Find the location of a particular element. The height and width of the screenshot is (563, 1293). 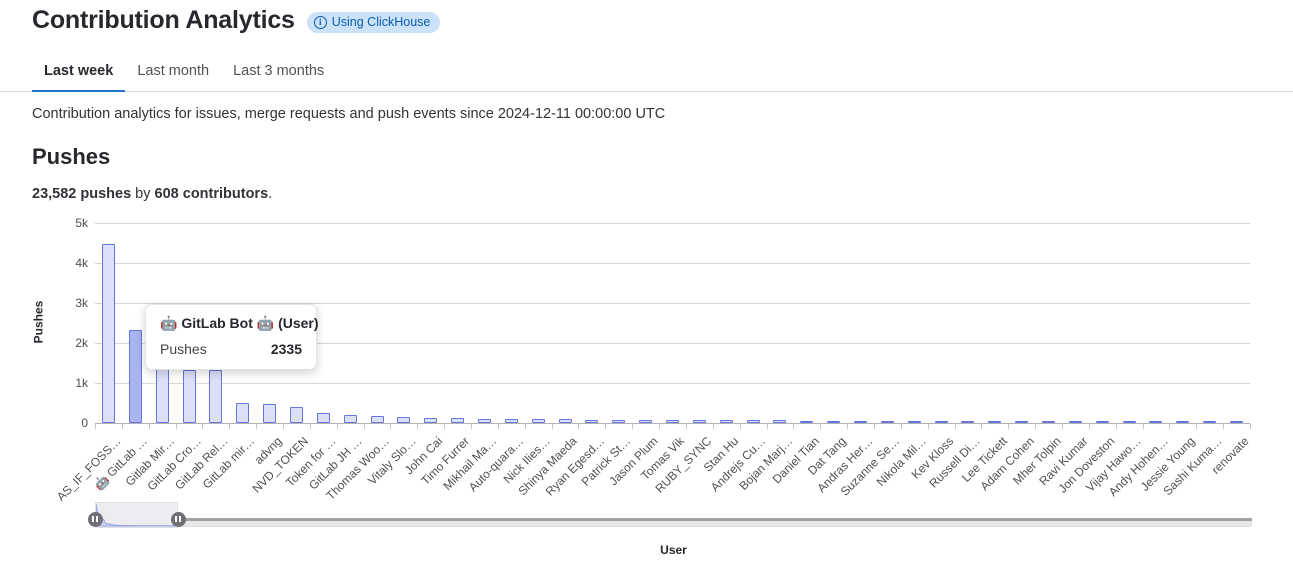

x-label-Jessie Young: Jessie Young is located at coordinates (599, 463).